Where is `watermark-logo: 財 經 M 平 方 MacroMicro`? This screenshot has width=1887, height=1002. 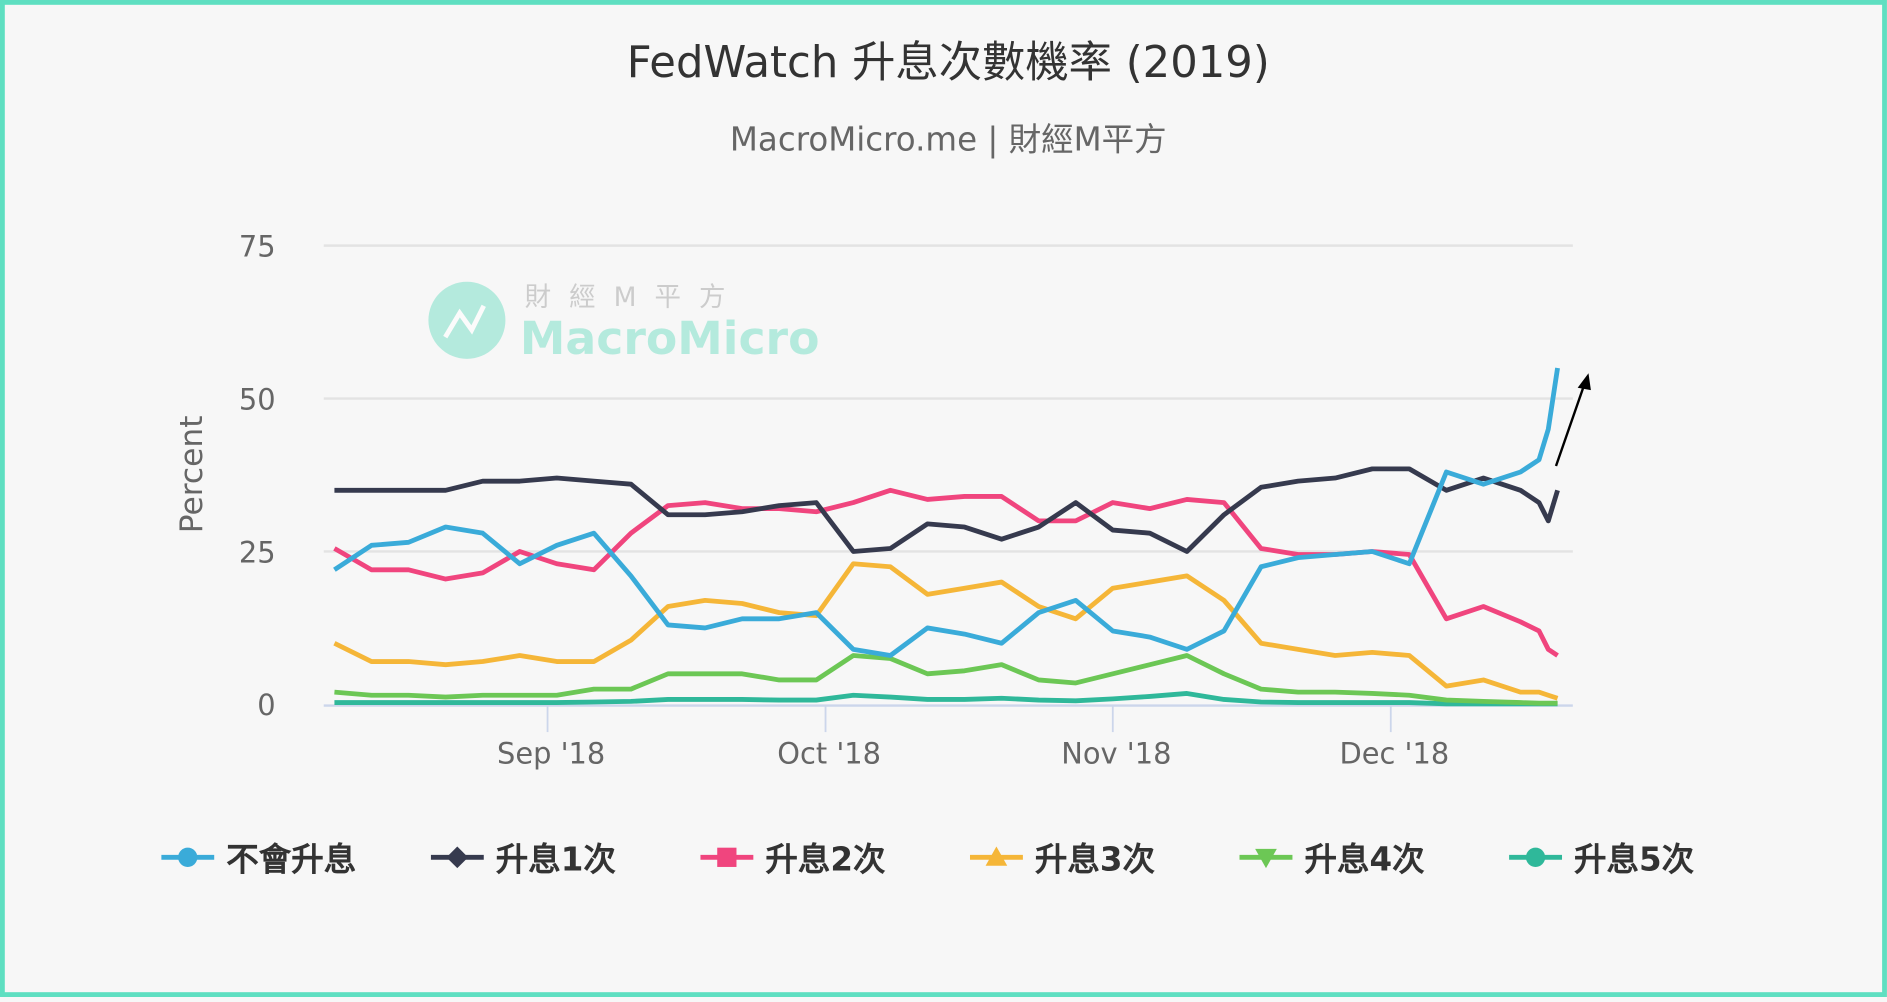
watermark-logo: 財 經 M 平 方 MacroMicro is located at coordinates (624, 323).